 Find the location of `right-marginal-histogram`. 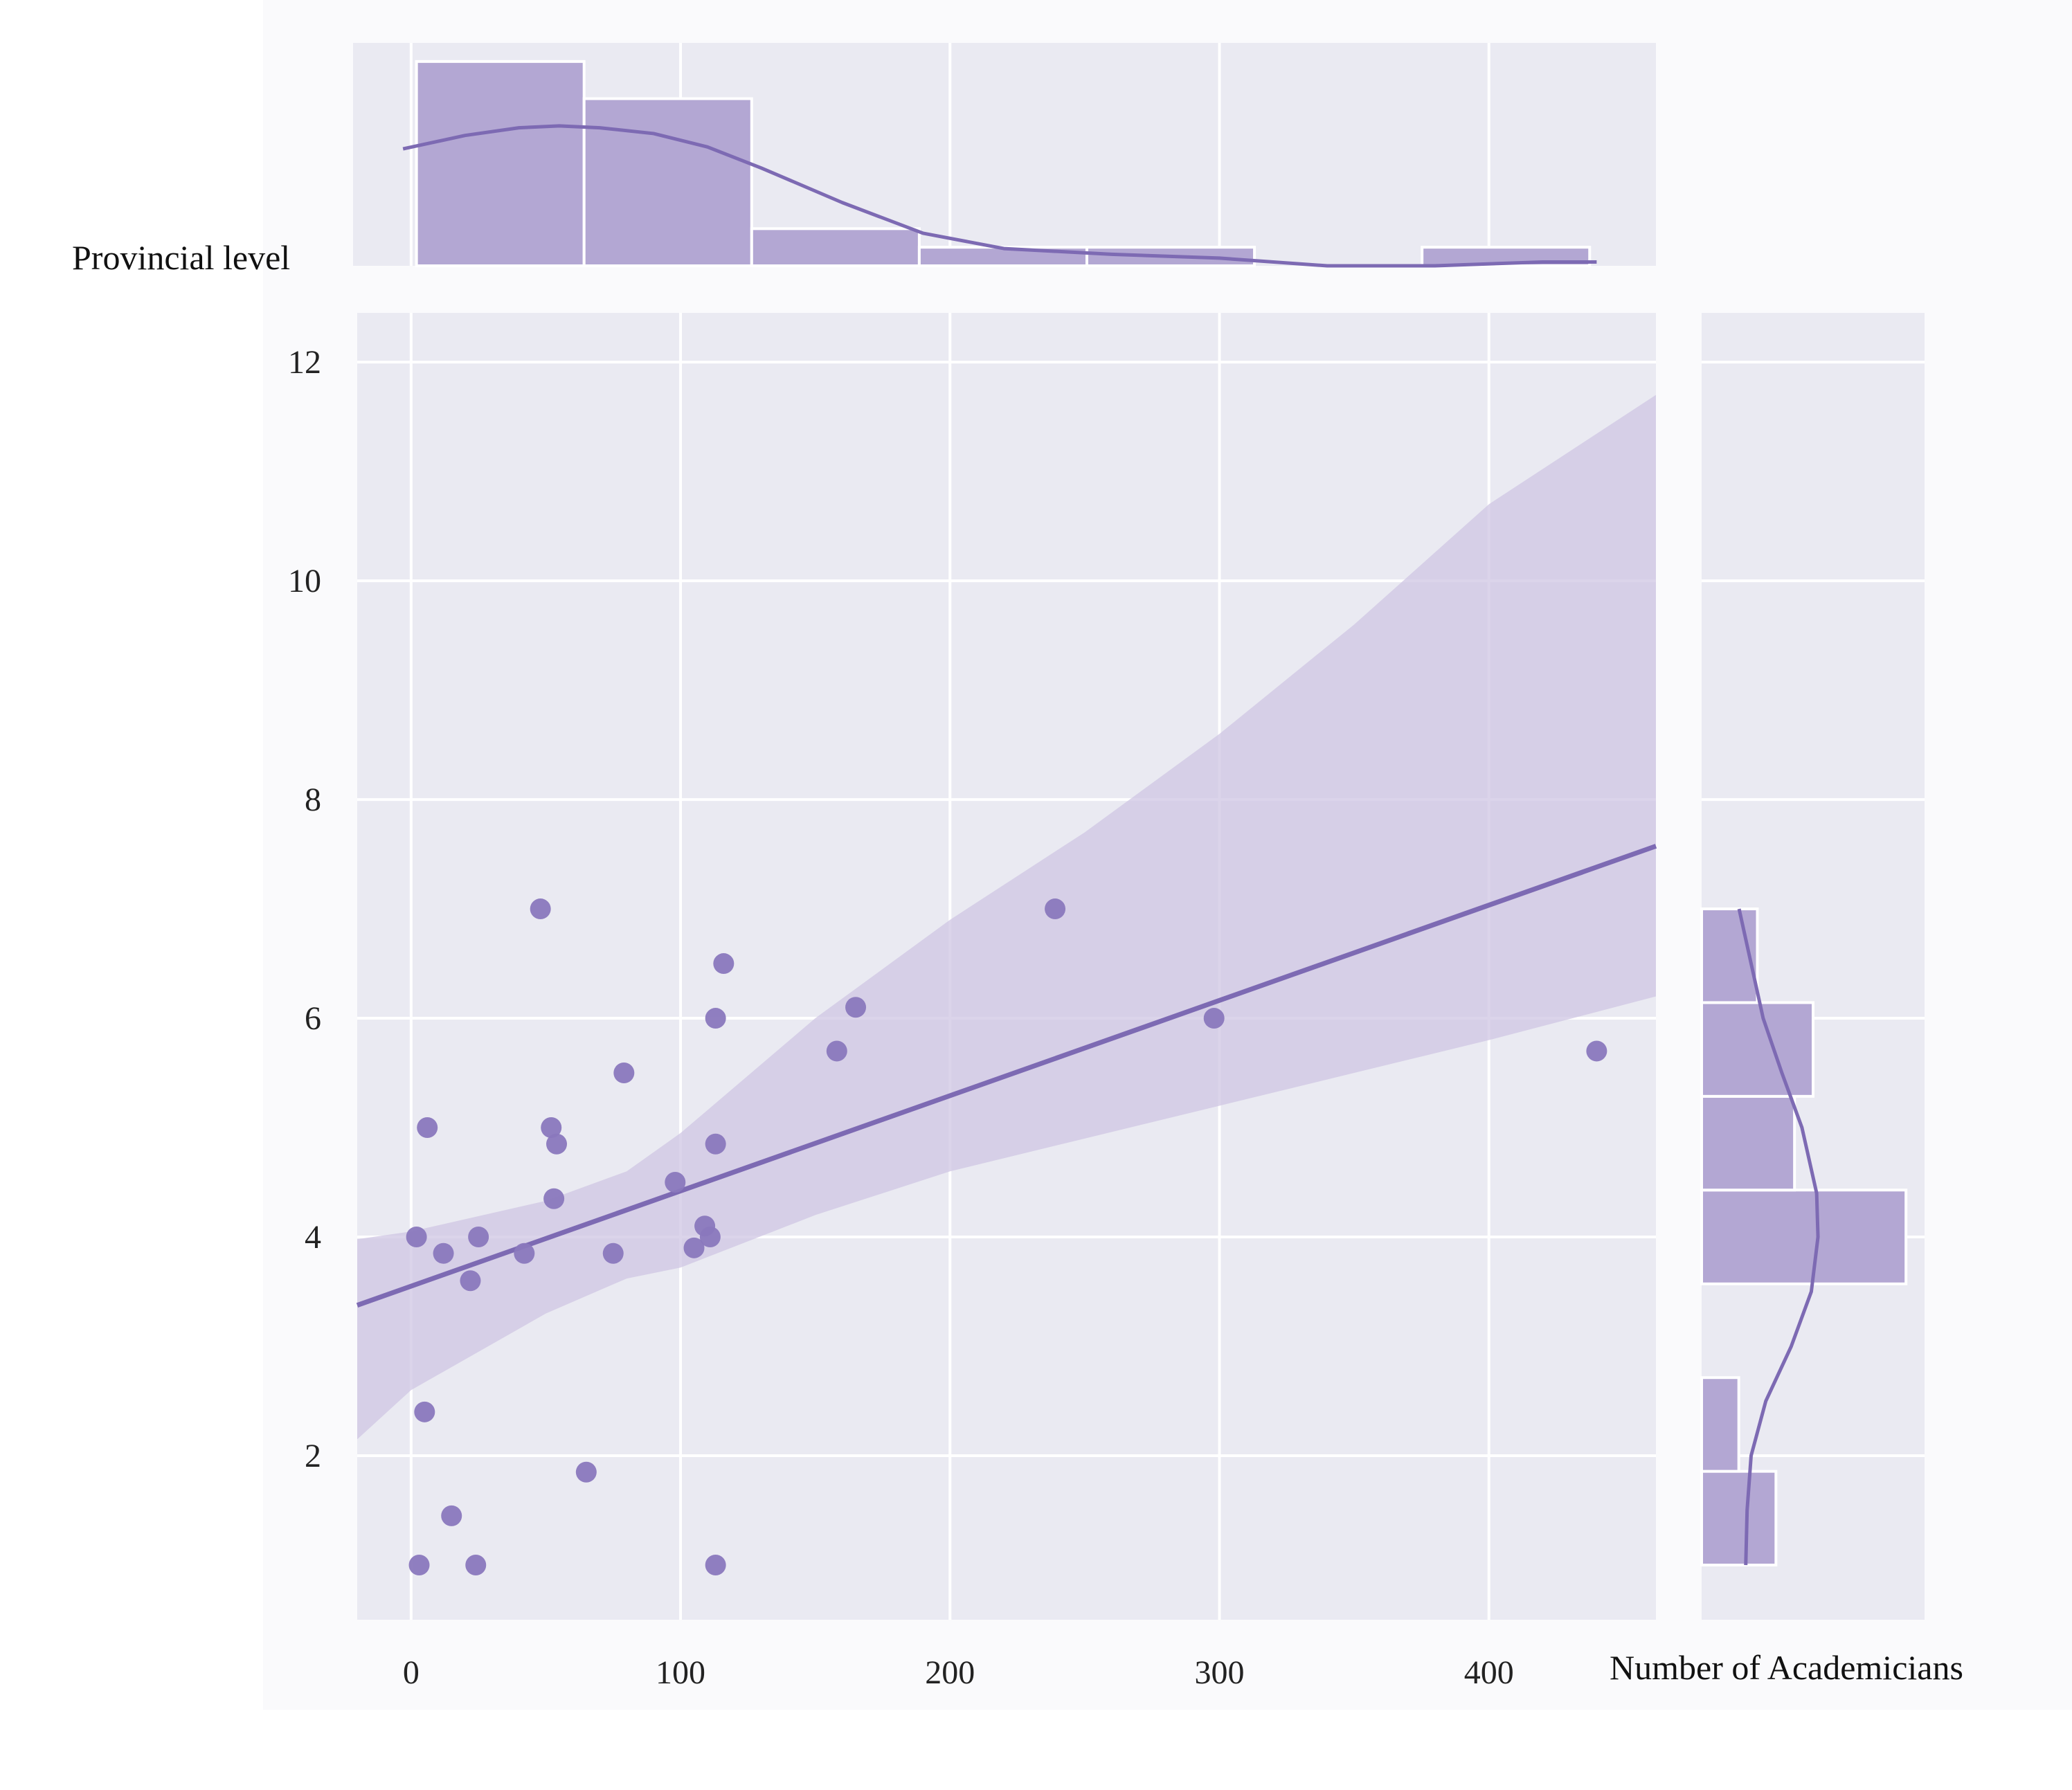

right-marginal-histogram is located at coordinates (1804, 1237).